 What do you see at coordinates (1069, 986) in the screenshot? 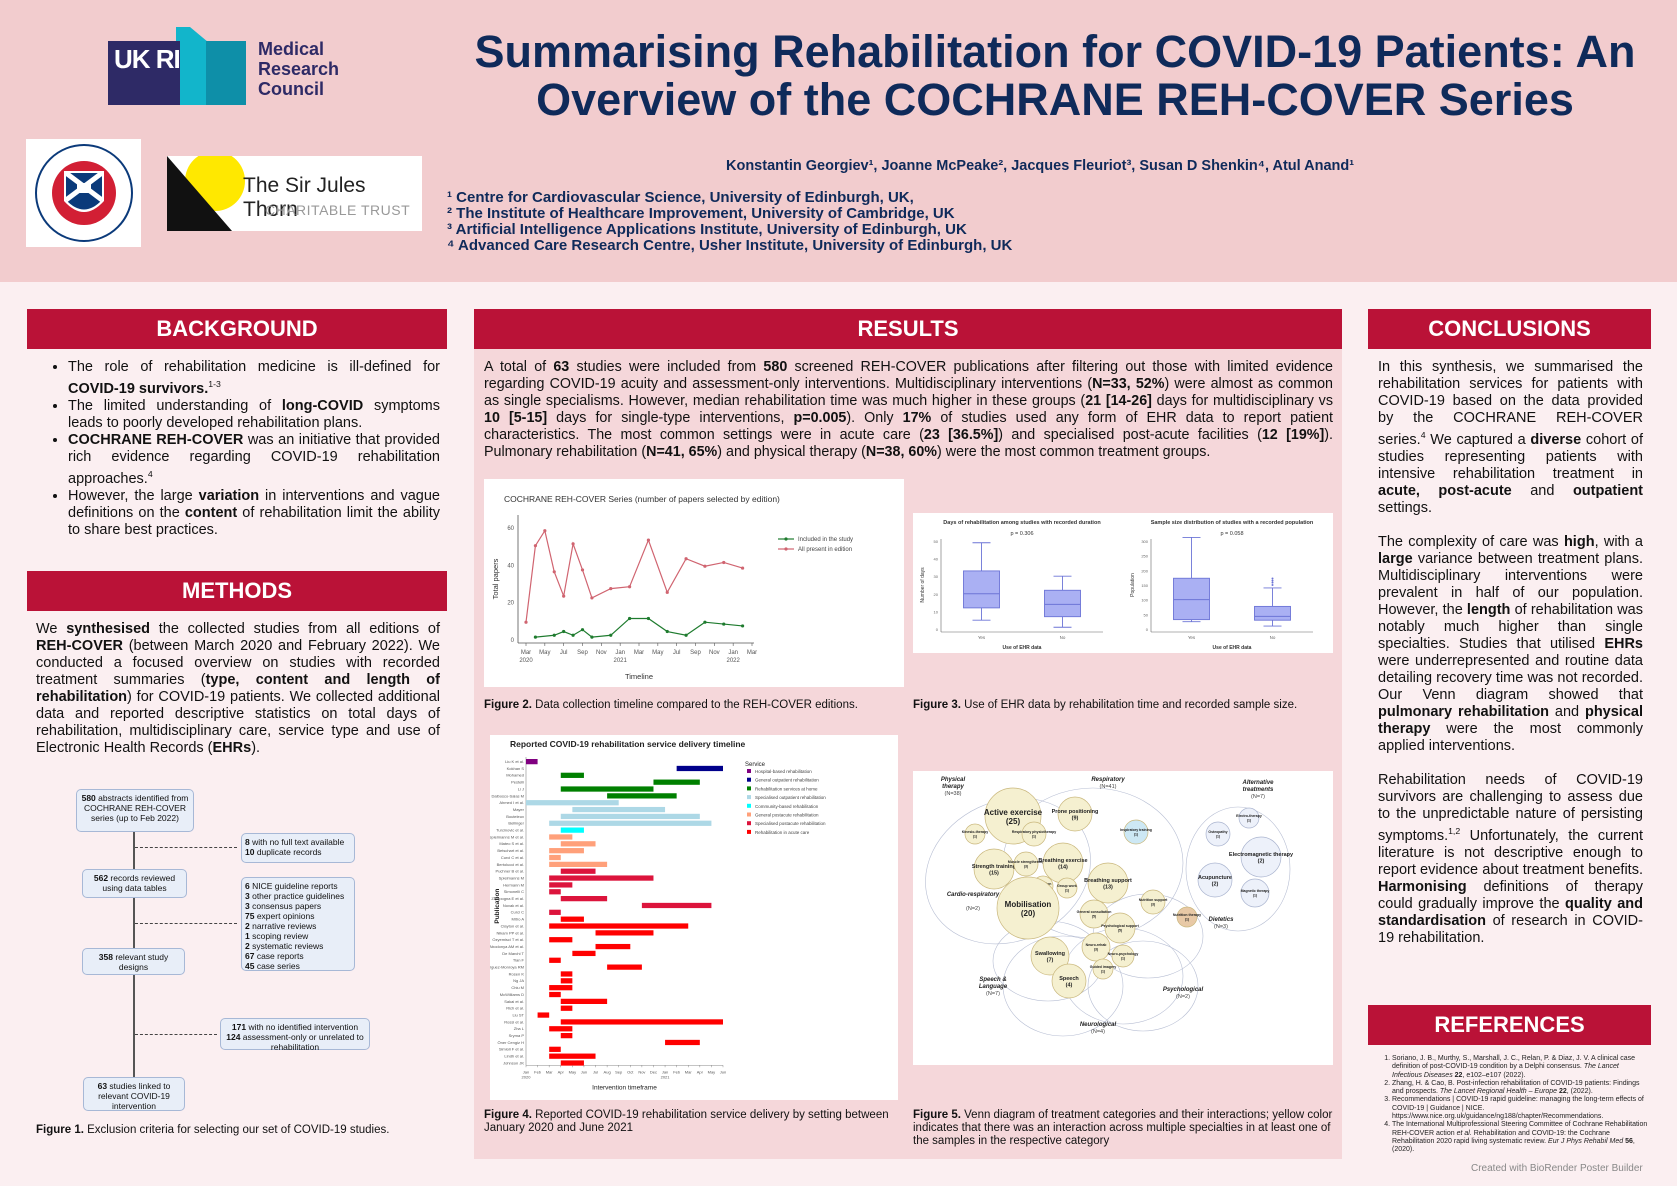
I see `venn-item-count: (4)` at bounding box center [1069, 986].